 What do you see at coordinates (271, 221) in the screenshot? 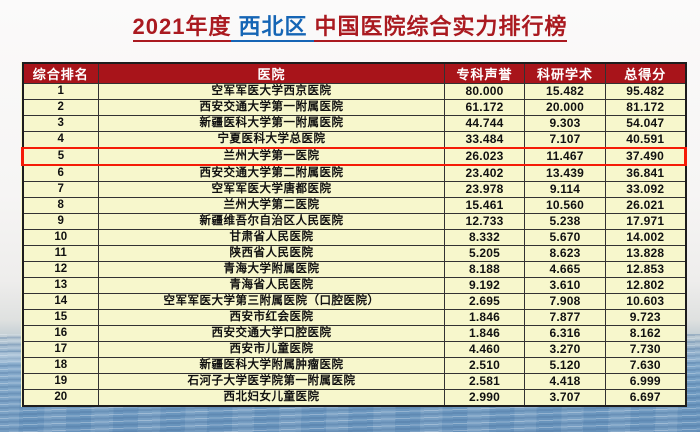
I see `cell-hospital: 新疆维吾尔自治区人民医院` at bounding box center [271, 221].